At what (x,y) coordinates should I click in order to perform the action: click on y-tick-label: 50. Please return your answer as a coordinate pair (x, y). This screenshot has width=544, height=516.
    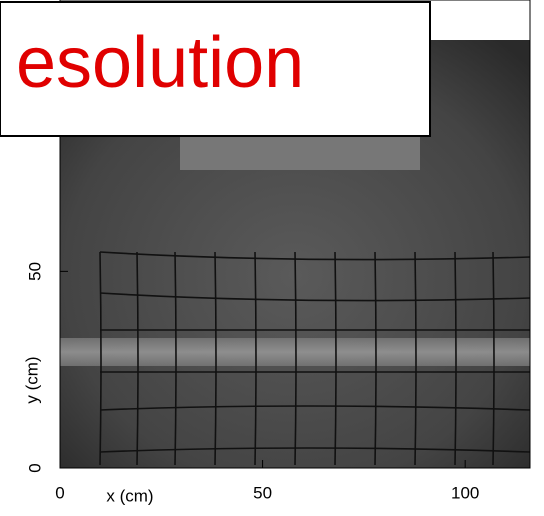
    Looking at the image, I should click on (34, 271).